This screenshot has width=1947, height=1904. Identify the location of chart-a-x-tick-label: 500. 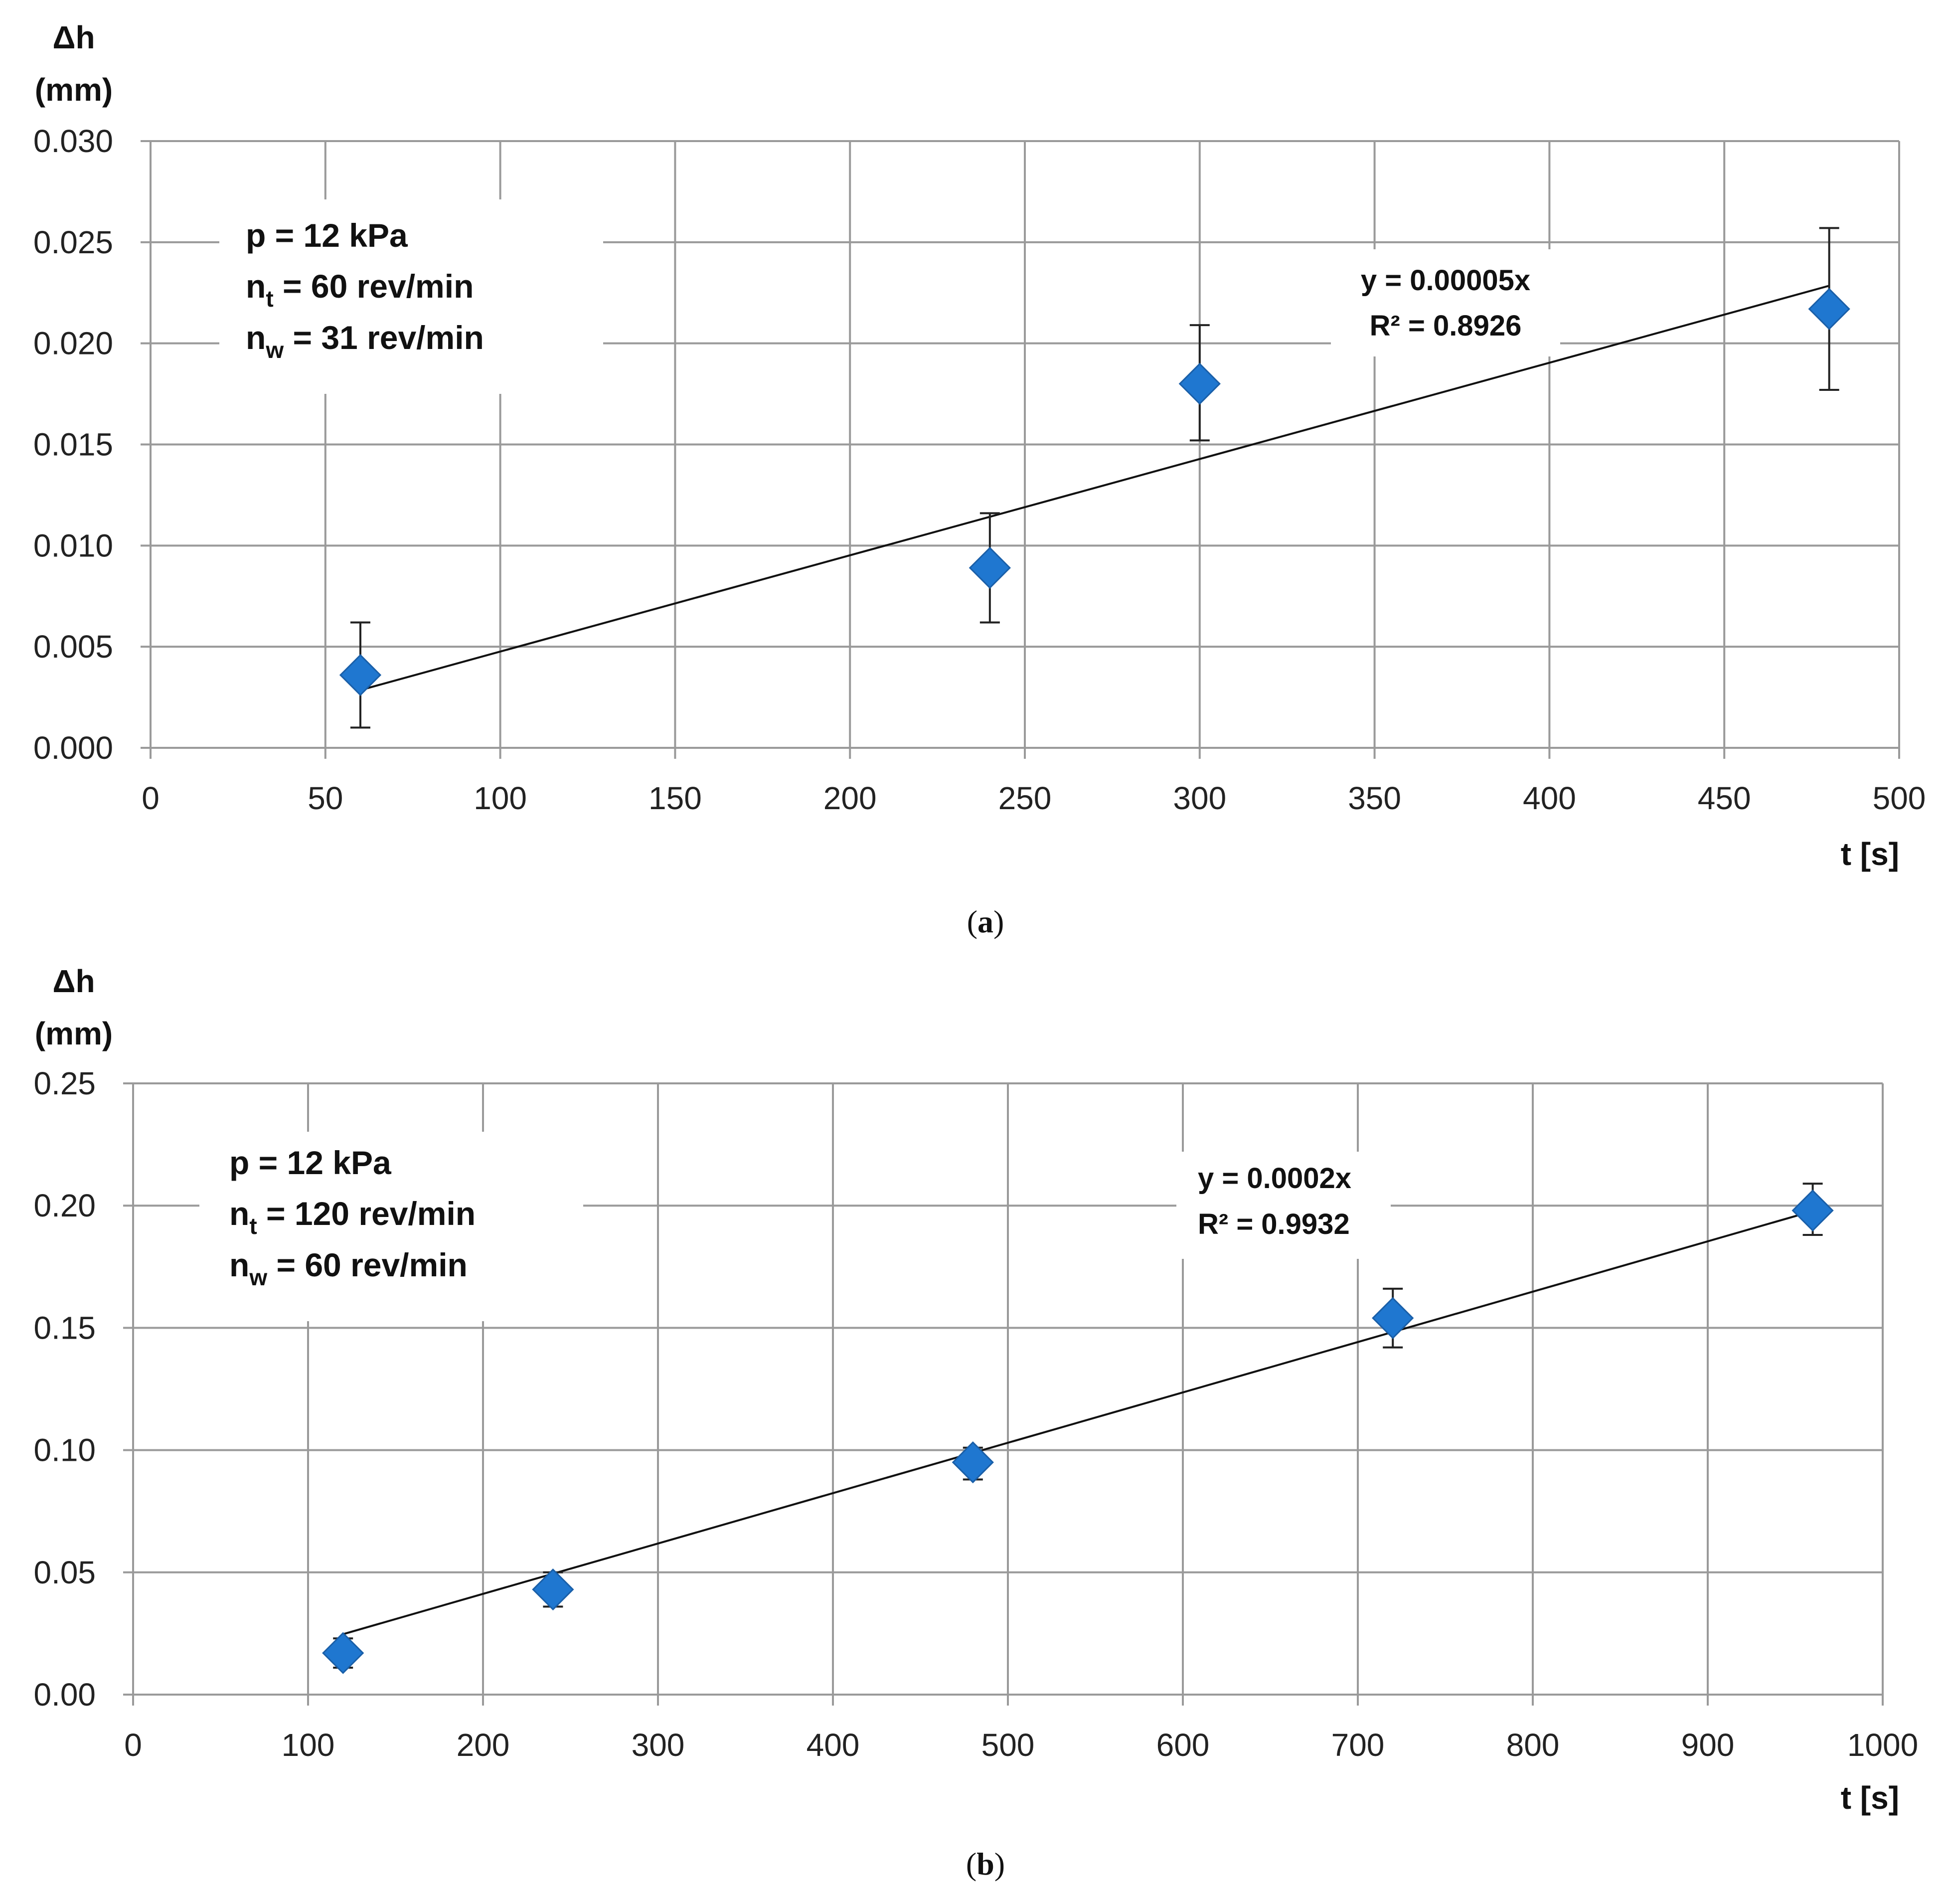
(1900, 798).